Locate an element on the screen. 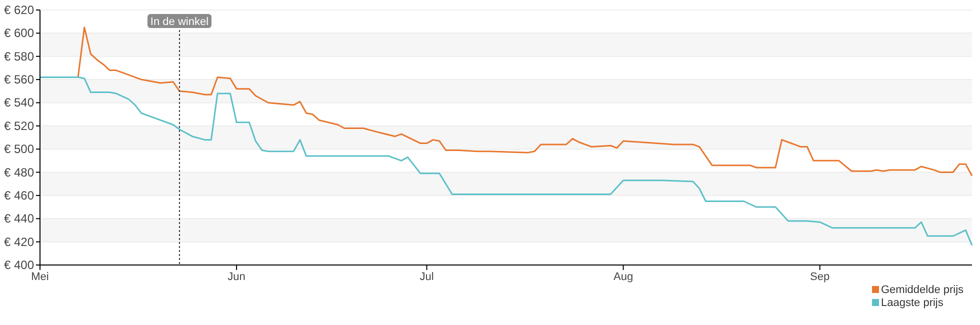 This screenshot has height=325, width=980. x-tick-label: Sep is located at coordinates (820, 277).